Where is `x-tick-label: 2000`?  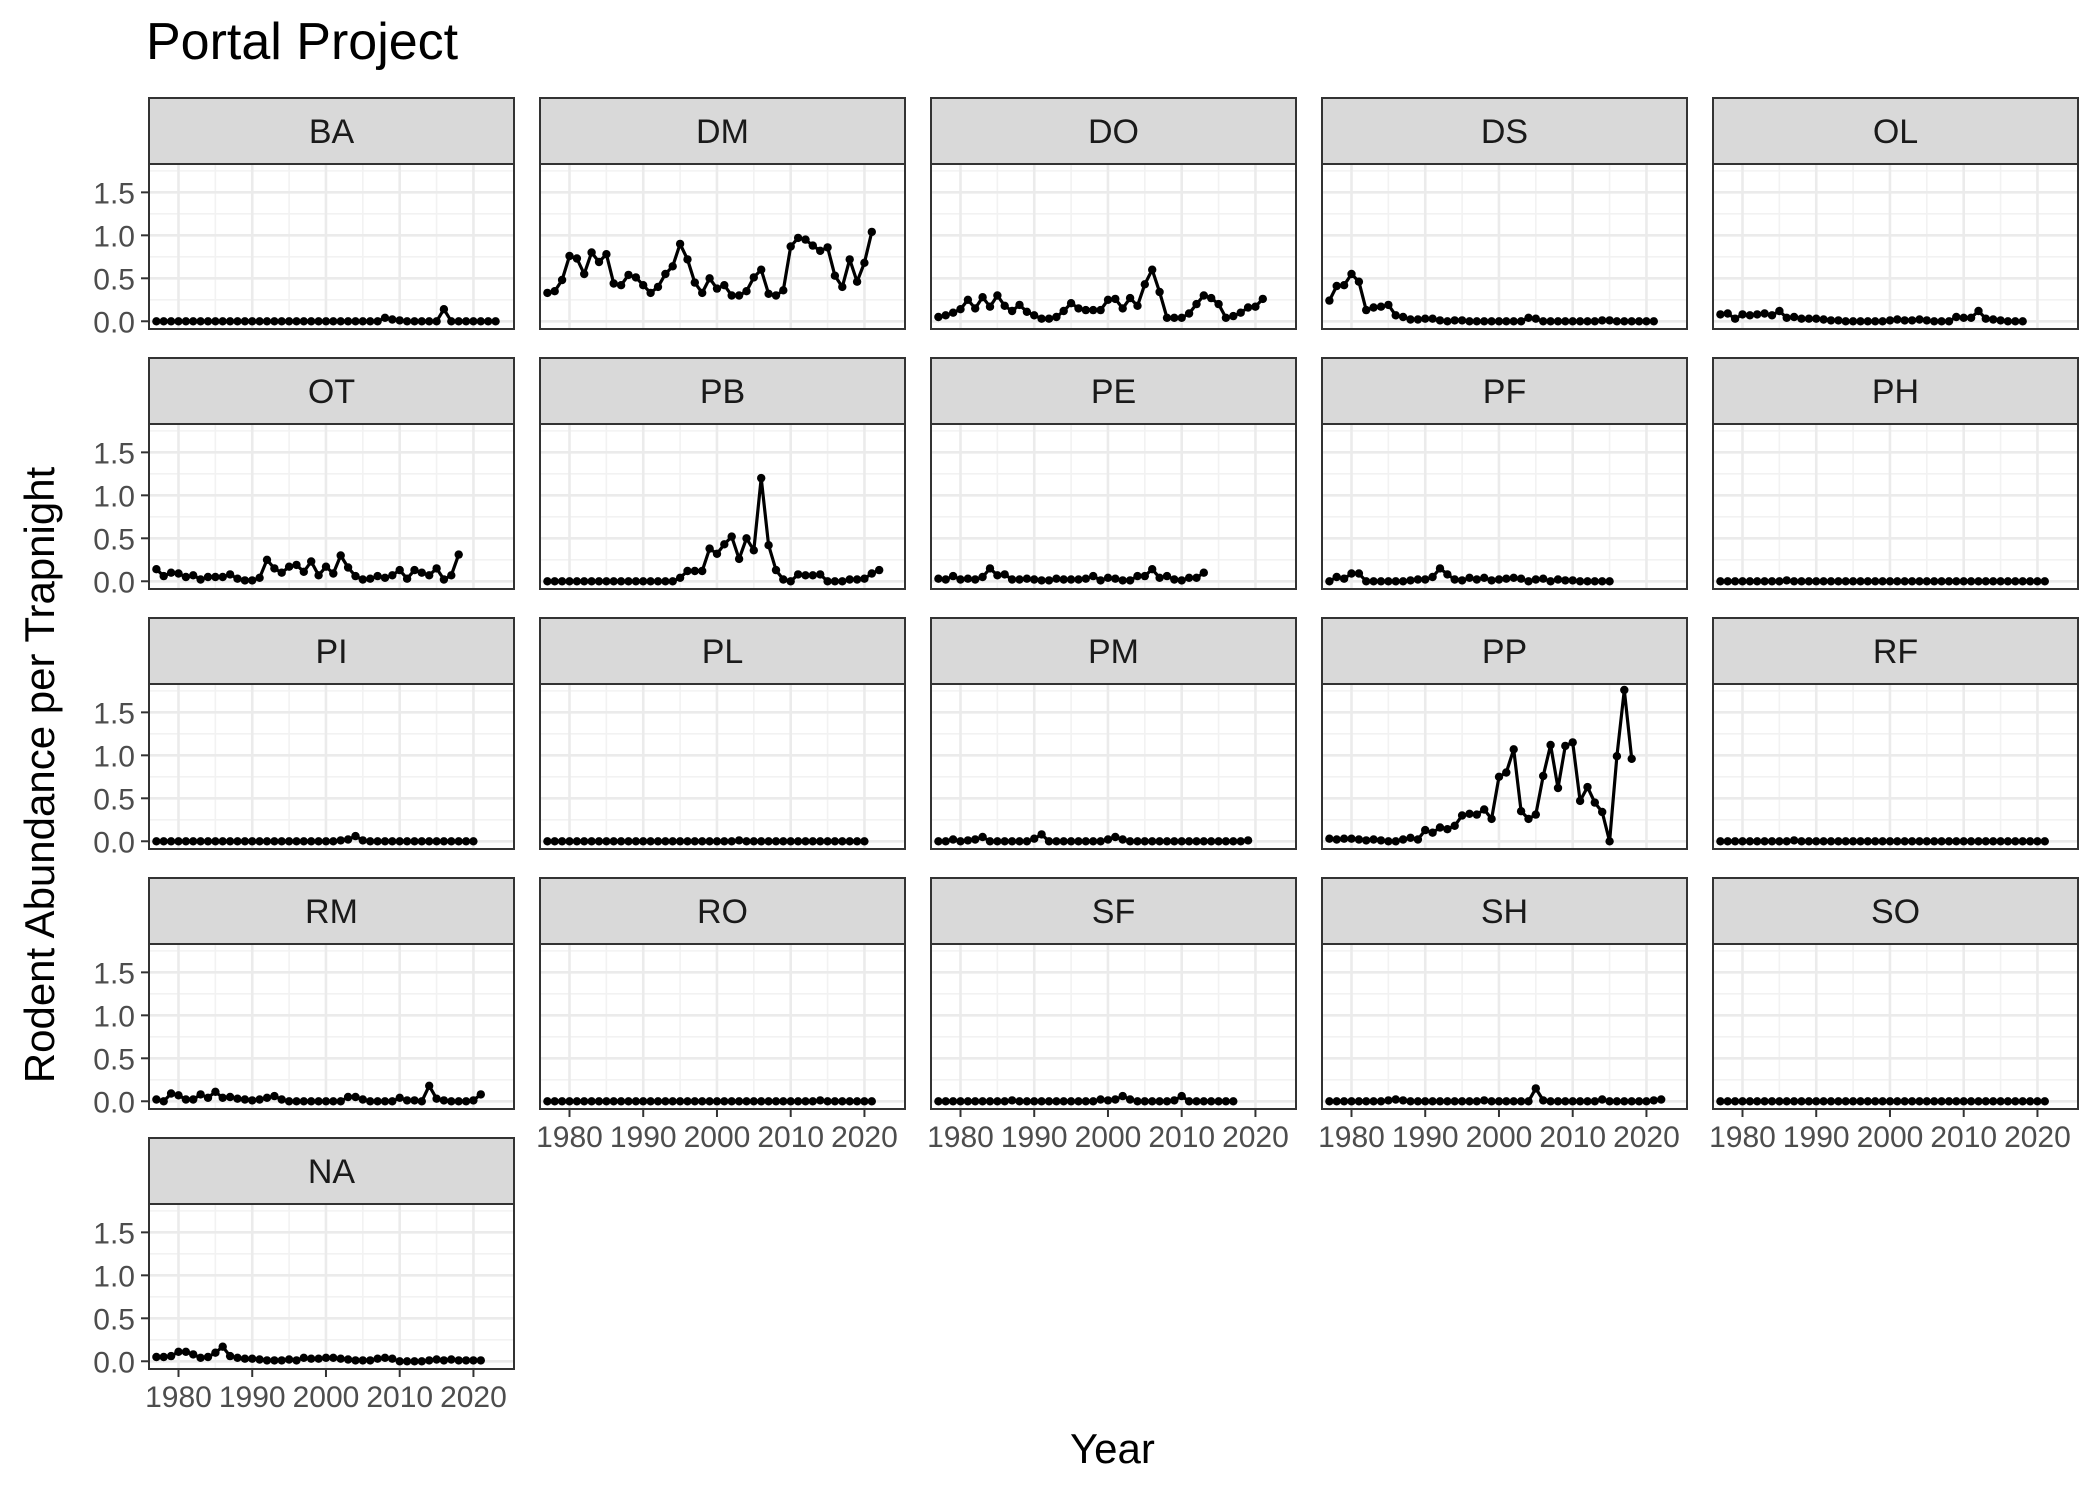 x-tick-label: 2000 is located at coordinates (1890, 1137).